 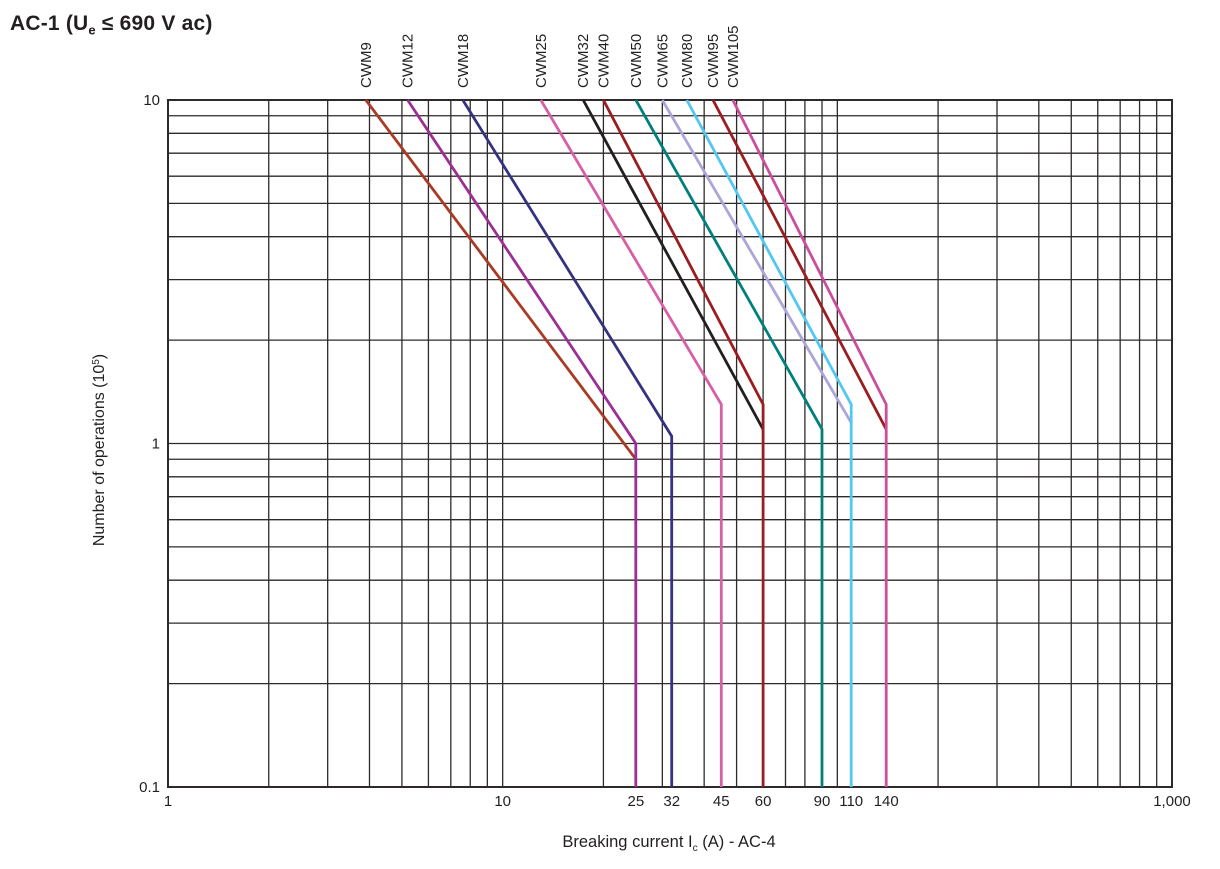 I want to click on x-tick-label: 10, so click(x=502, y=801).